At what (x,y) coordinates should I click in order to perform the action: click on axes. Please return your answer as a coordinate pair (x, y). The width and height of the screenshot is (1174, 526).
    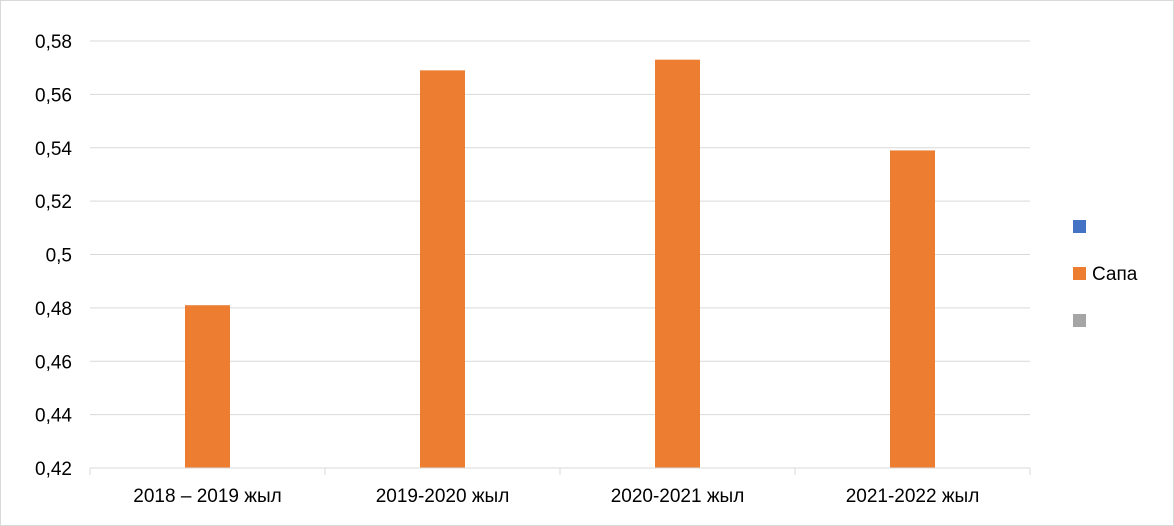
    Looking at the image, I should click on (560, 471).